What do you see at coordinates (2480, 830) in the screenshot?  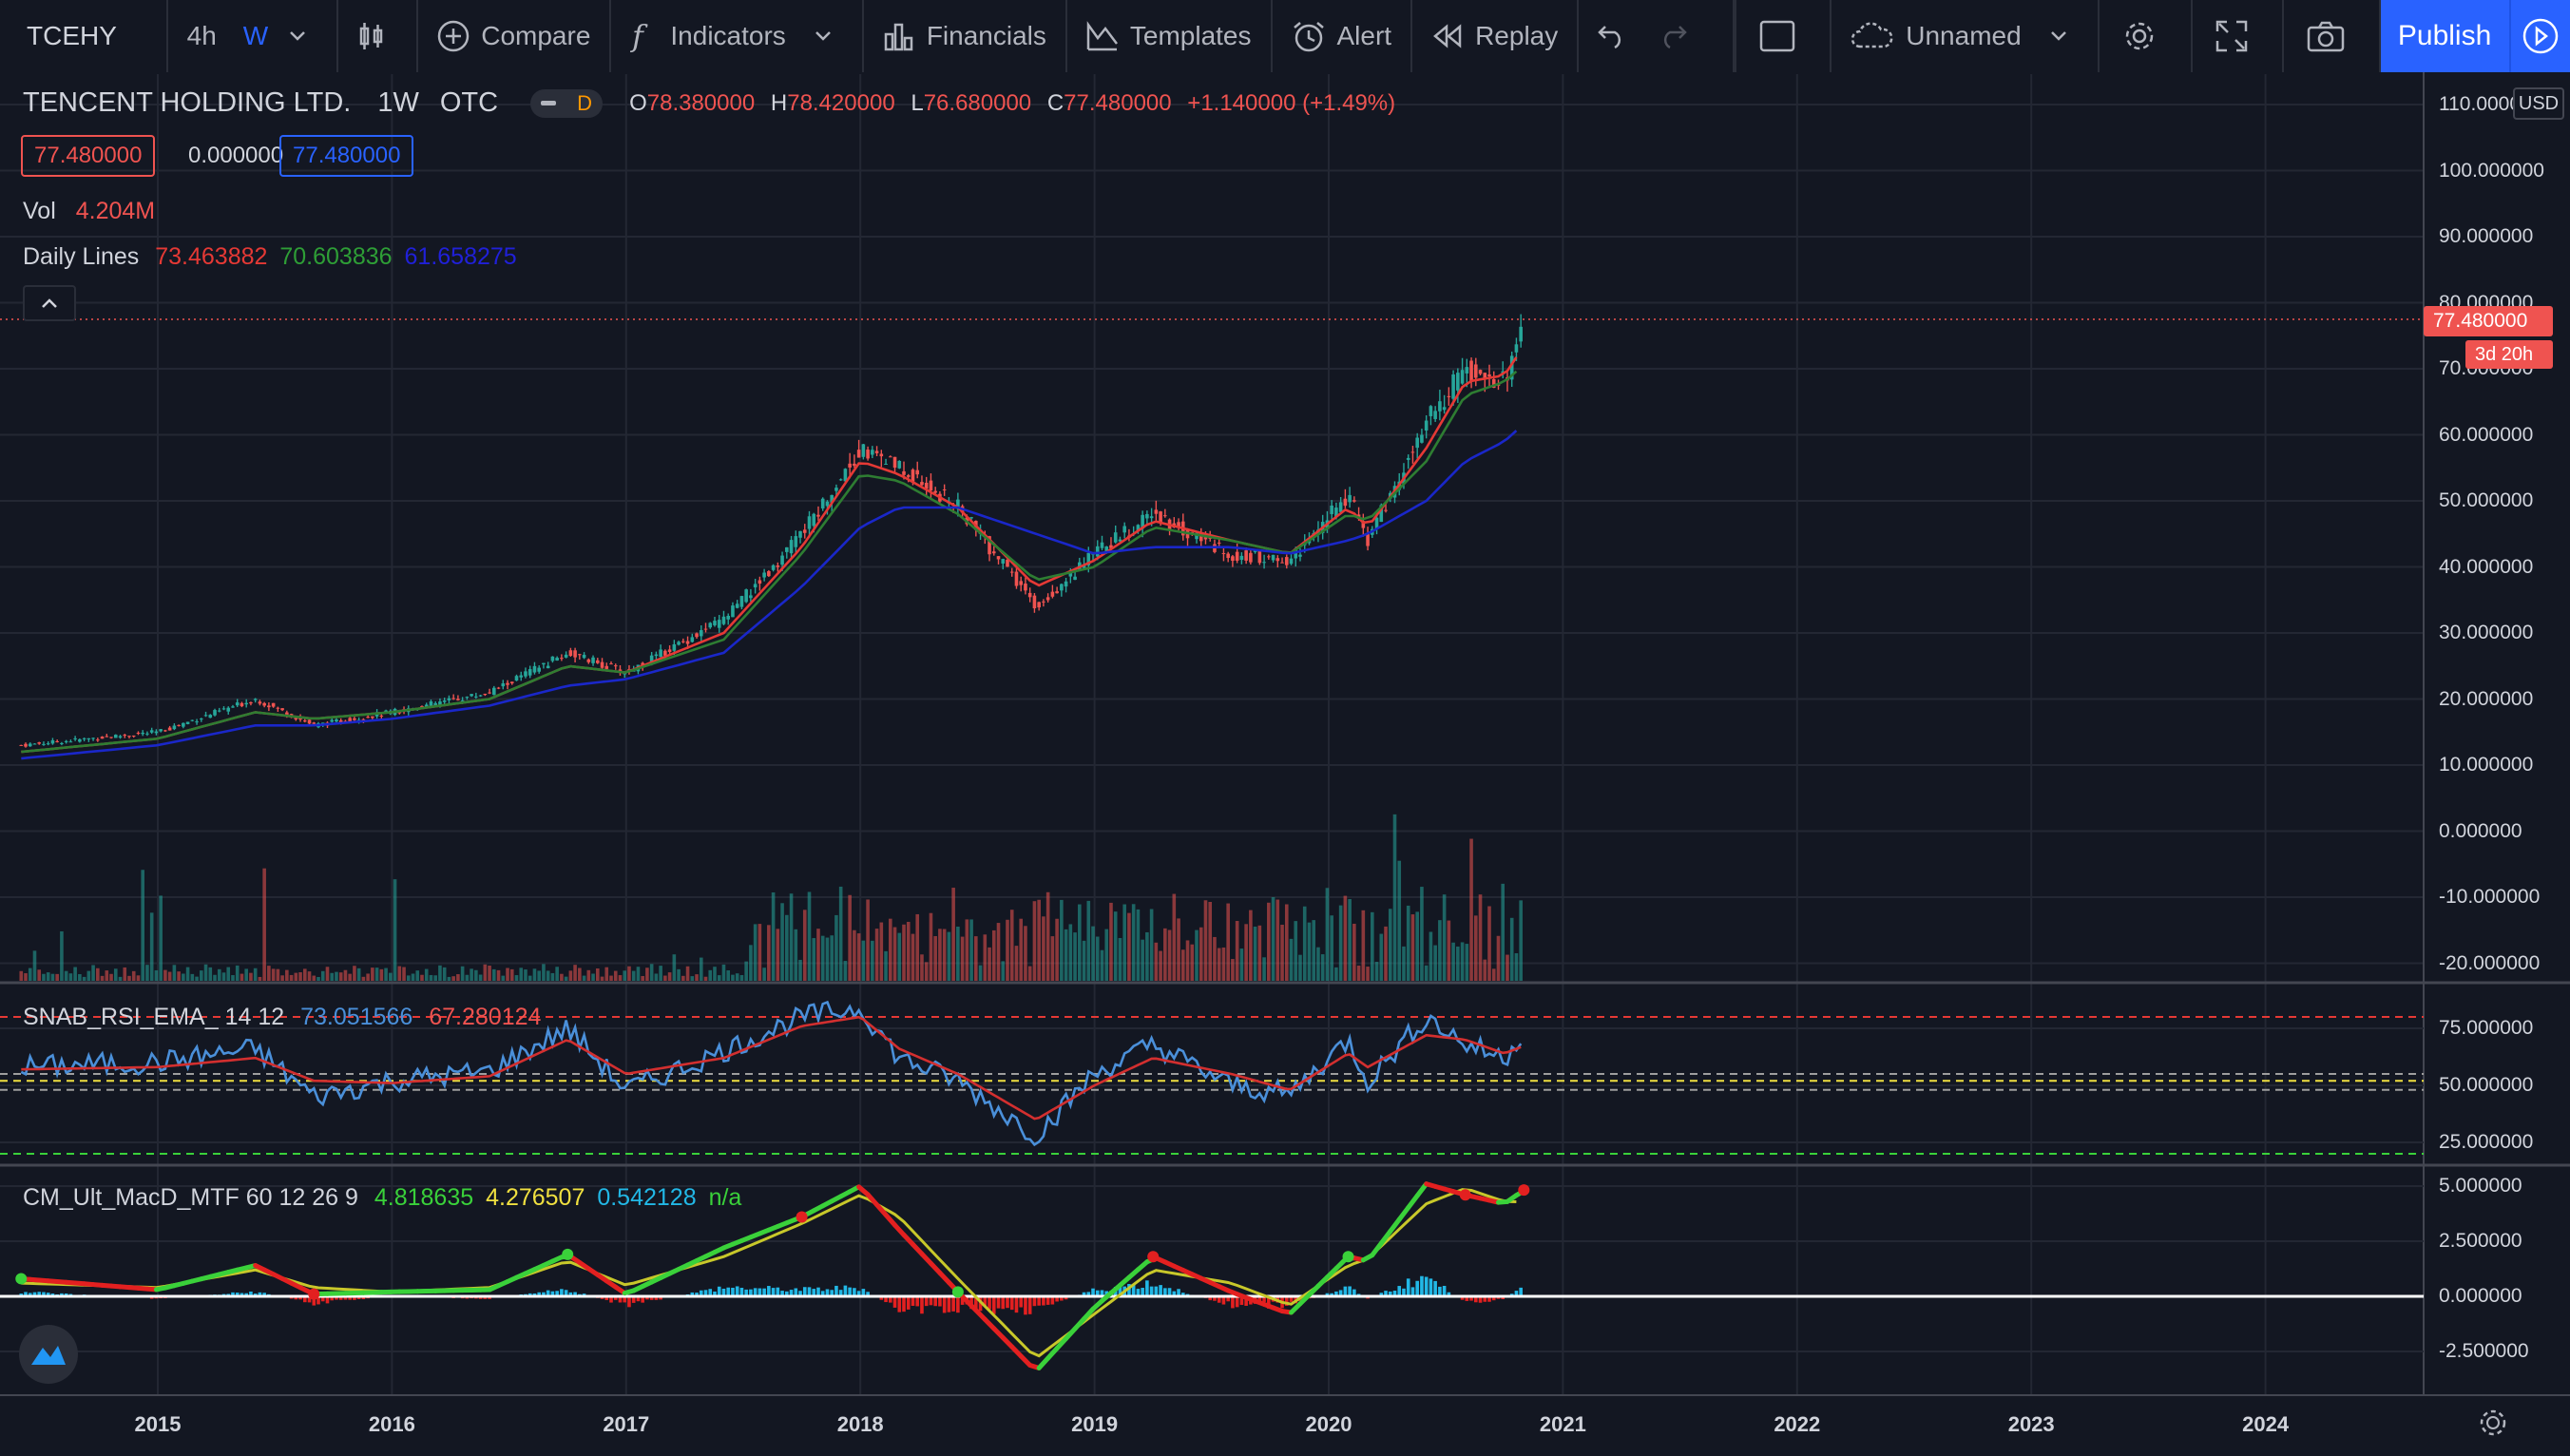 I see `price-tick-label: 0.000000` at bounding box center [2480, 830].